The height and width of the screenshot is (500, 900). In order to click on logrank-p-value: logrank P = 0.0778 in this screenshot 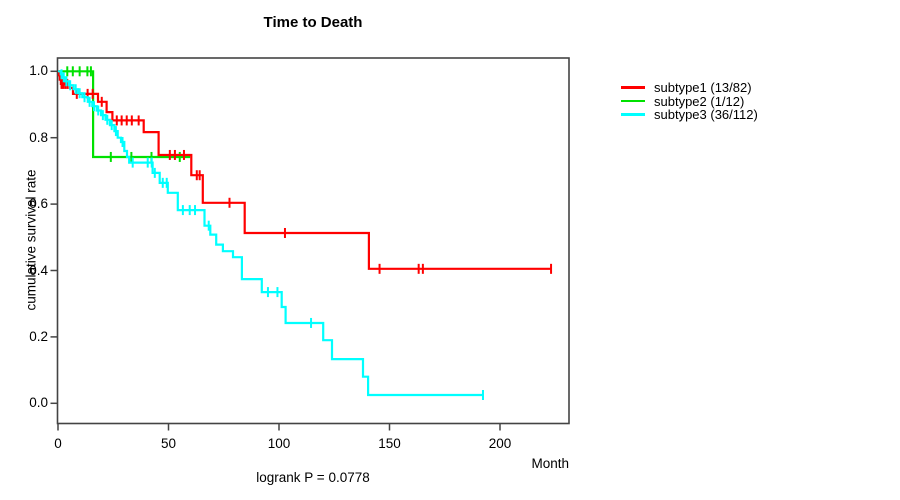, I will do `click(313, 477)`.